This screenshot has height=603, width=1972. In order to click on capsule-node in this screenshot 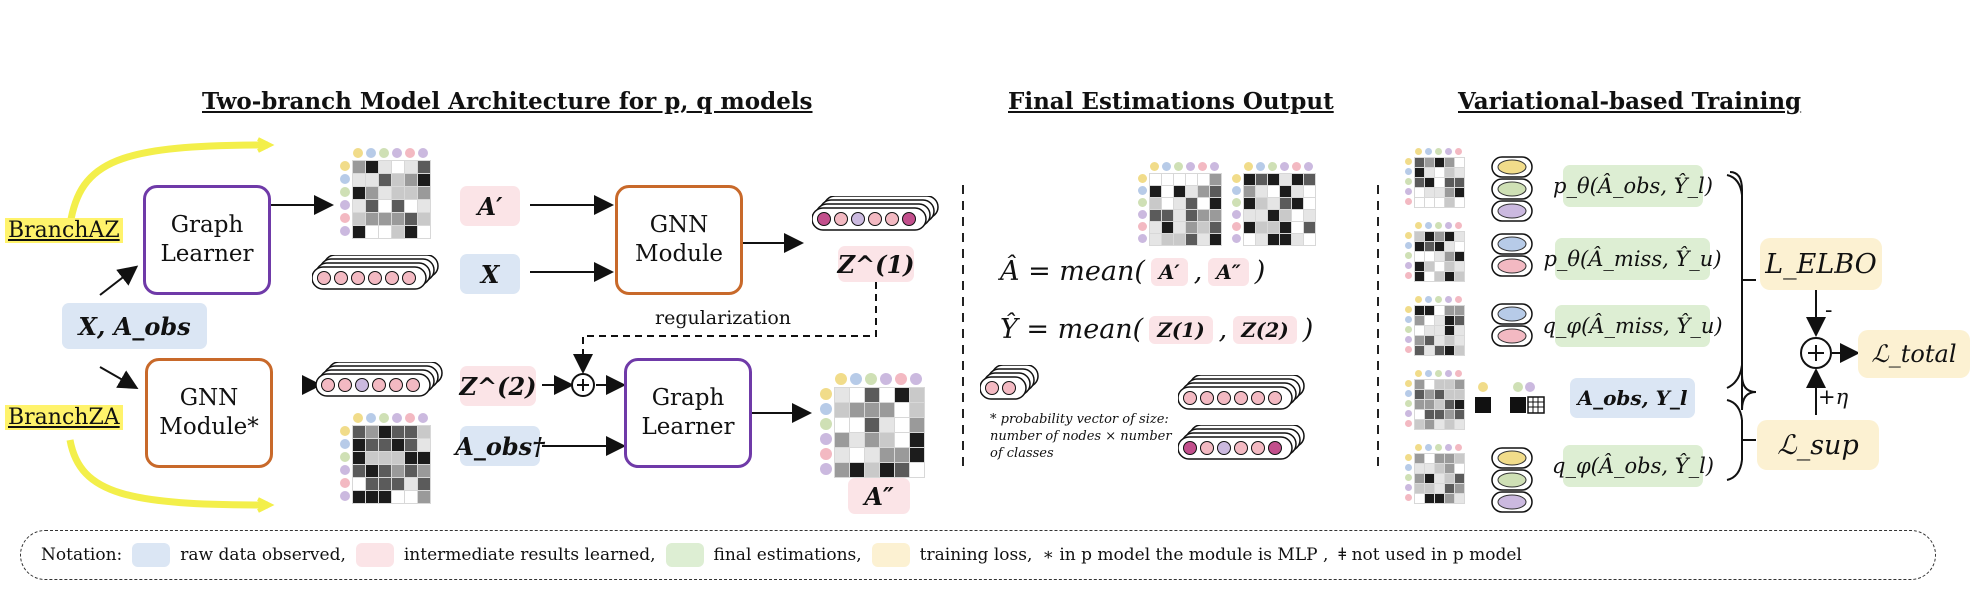, I will do `click(1512, 266)`.